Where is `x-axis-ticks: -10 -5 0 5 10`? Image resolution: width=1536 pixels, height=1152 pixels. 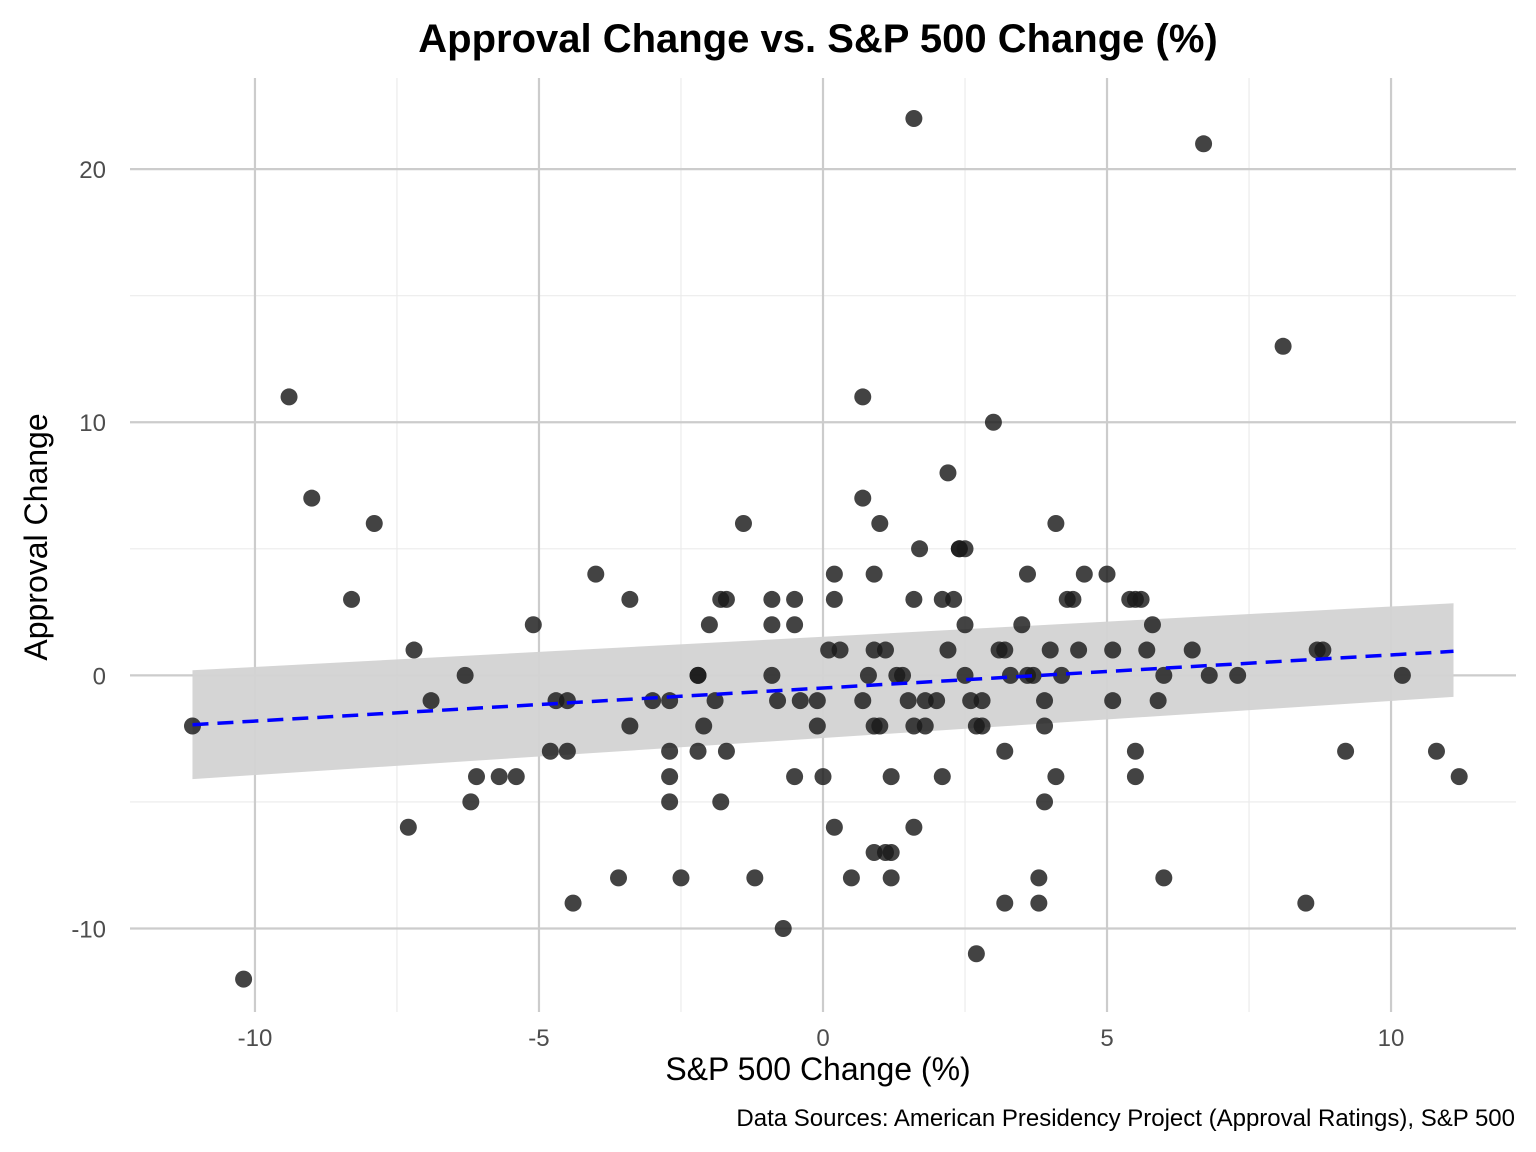 x-axis-ticks: -10 -5 0 5 10 is located at coordinates (821, 1038).